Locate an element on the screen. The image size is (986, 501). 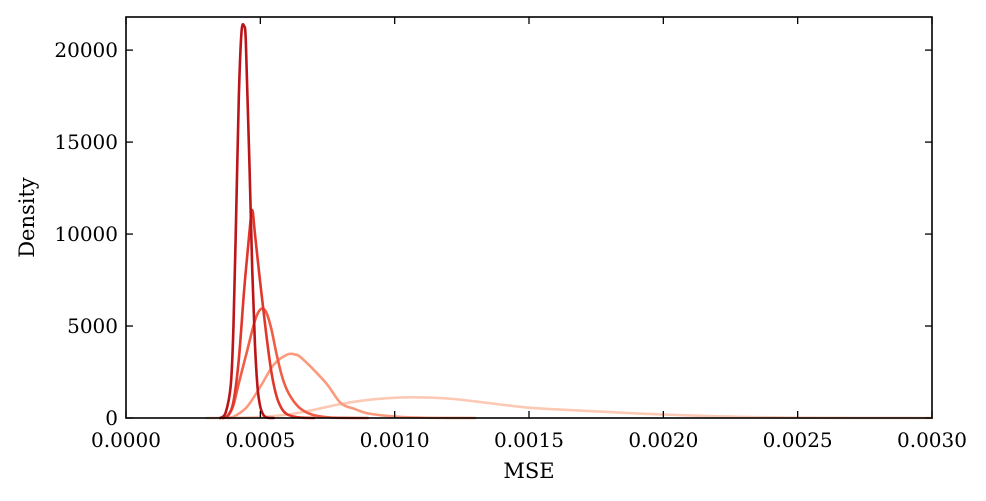
y-tick-label: 20000 is located at coordinates (86, 50).